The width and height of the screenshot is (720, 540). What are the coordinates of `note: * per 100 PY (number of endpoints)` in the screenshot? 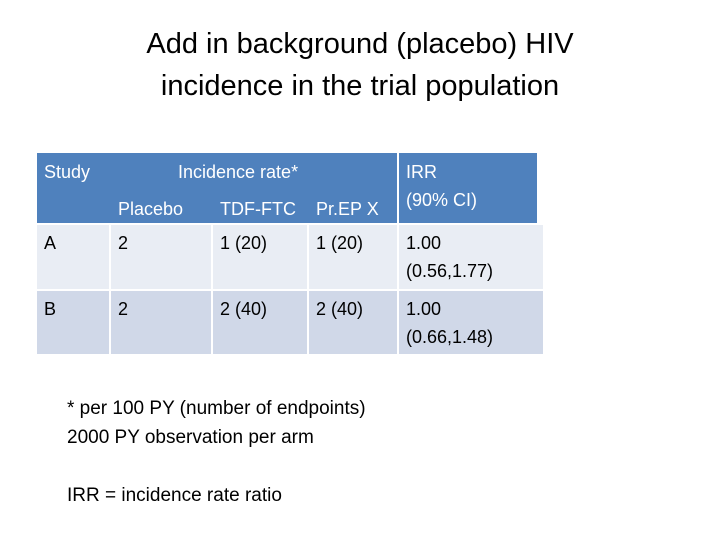 It's located at (216, 408).